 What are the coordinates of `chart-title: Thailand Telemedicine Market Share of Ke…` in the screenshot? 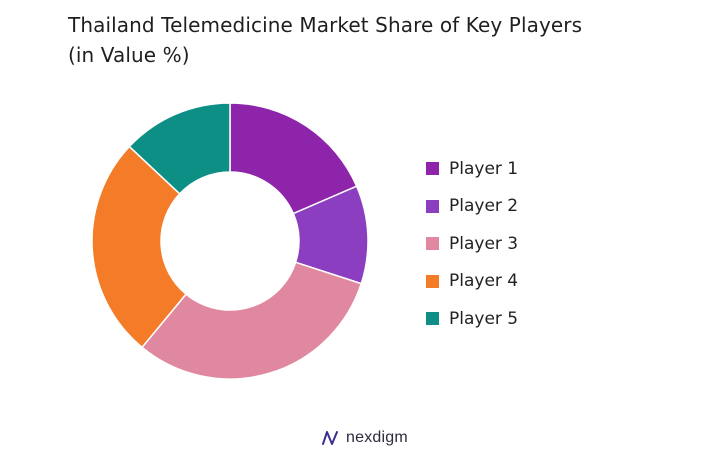 It's located at (325, 40).